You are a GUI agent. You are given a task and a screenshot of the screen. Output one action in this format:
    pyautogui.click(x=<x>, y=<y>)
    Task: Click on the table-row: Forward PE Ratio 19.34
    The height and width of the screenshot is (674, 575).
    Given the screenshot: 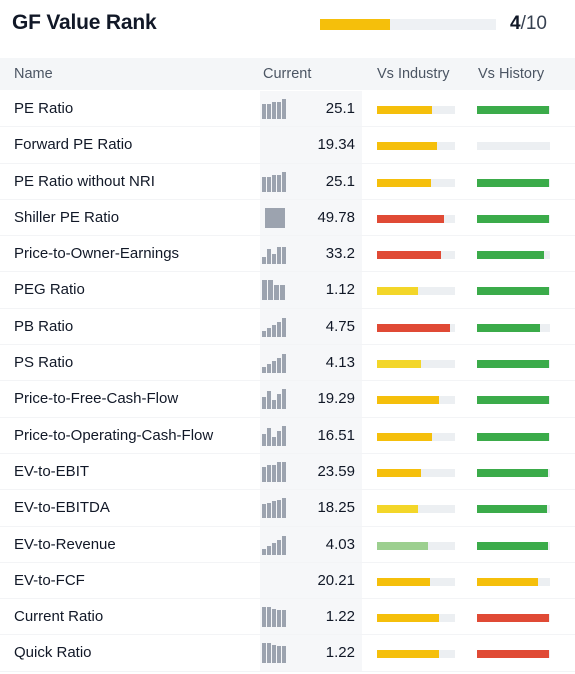 What is the action you would take?
    pyautogui.click(x=287, y=145)
    